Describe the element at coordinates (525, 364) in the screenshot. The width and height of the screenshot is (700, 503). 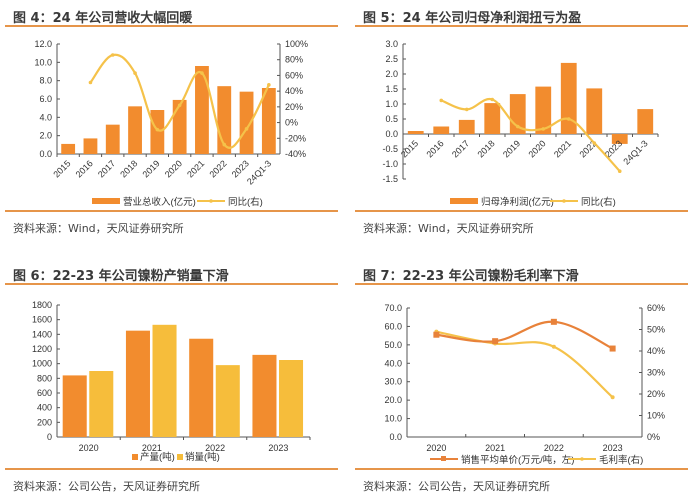
I see `line-gross-margin` at that location.